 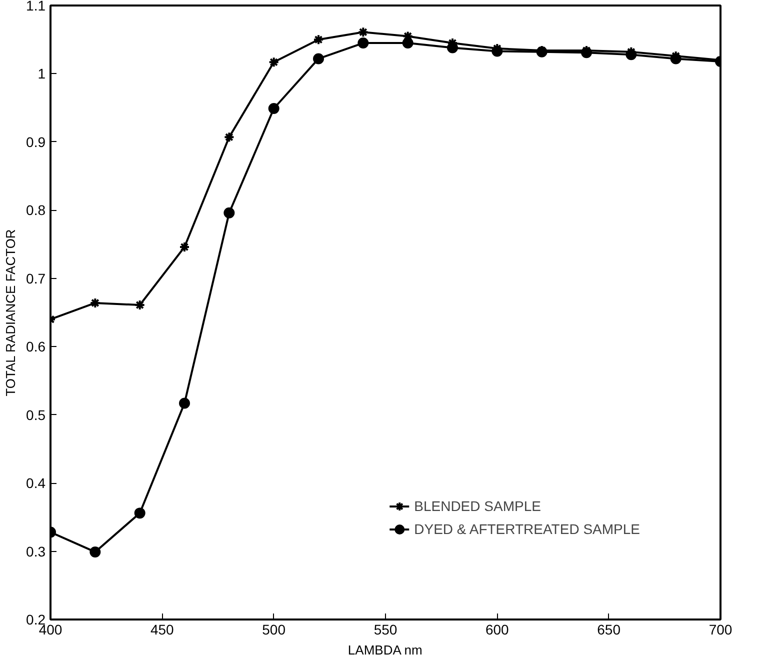 I want to click on legend-label: BLENDED SAMPLE, so click(x=477, y=506).